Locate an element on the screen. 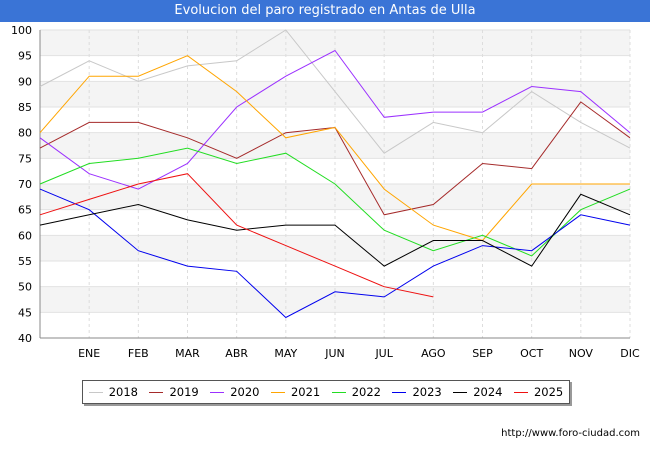 The height and width of the screenshot is (450, 650). legend-item-2023: 2023 is located at coordinates (417, 392).